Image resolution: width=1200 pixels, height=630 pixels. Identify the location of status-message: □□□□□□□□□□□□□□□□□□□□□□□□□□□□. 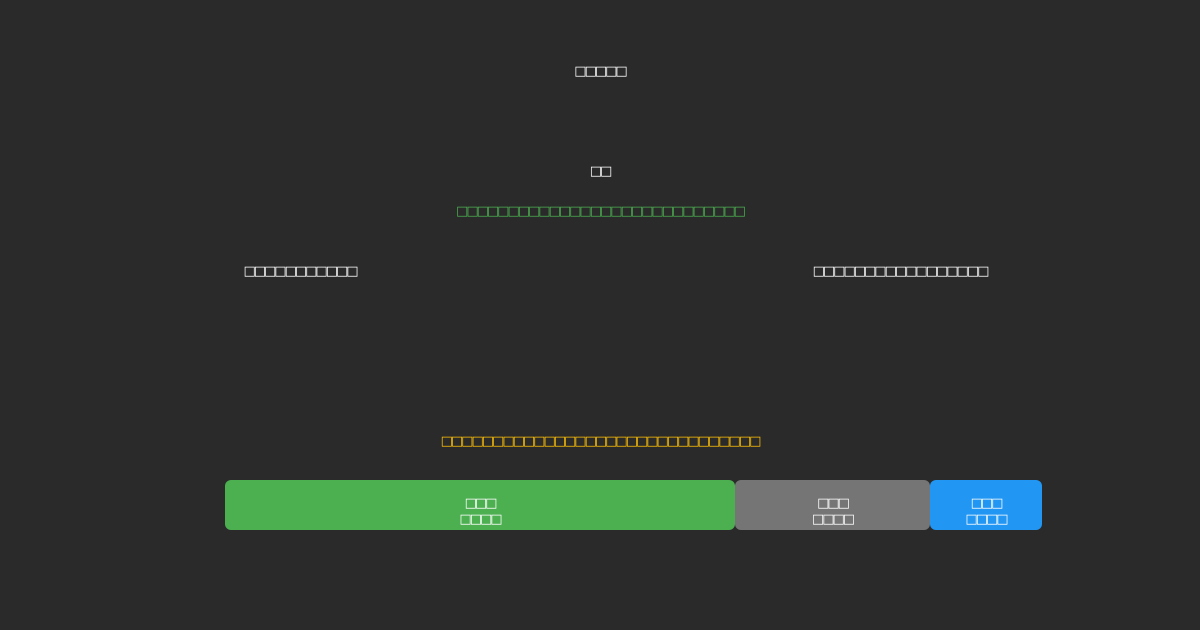
(601, 211).